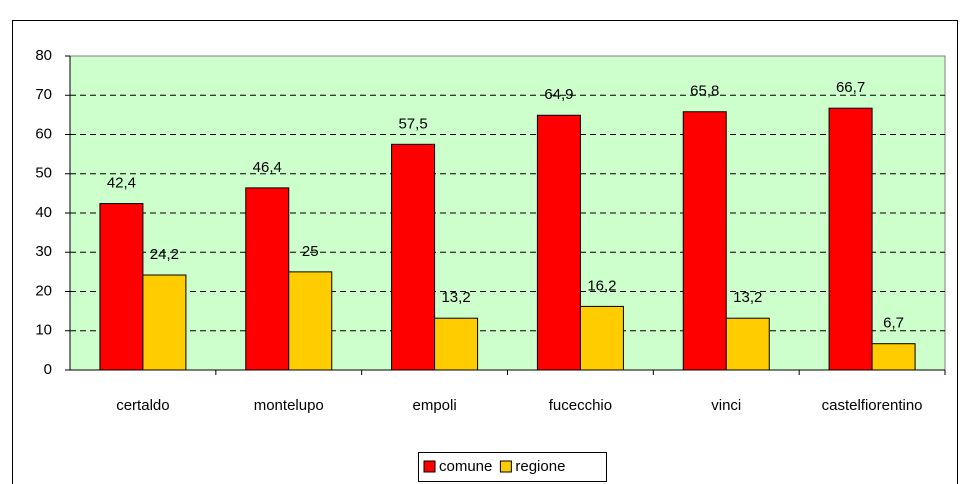 The width and height of the screenshot is (960, 484). Describe the element at coordinates (142, 405) in the screenshot. I see `x-tick-label: certaldo` at that location.